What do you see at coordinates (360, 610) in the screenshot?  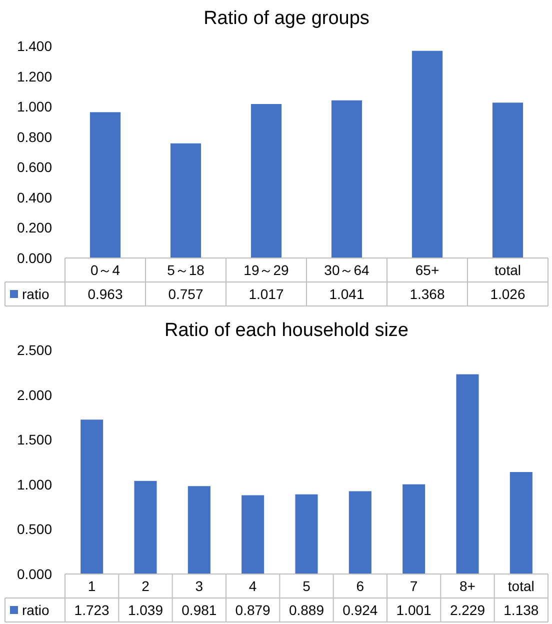 I see `data-label: 0.924` at bounding box center [360, 610].